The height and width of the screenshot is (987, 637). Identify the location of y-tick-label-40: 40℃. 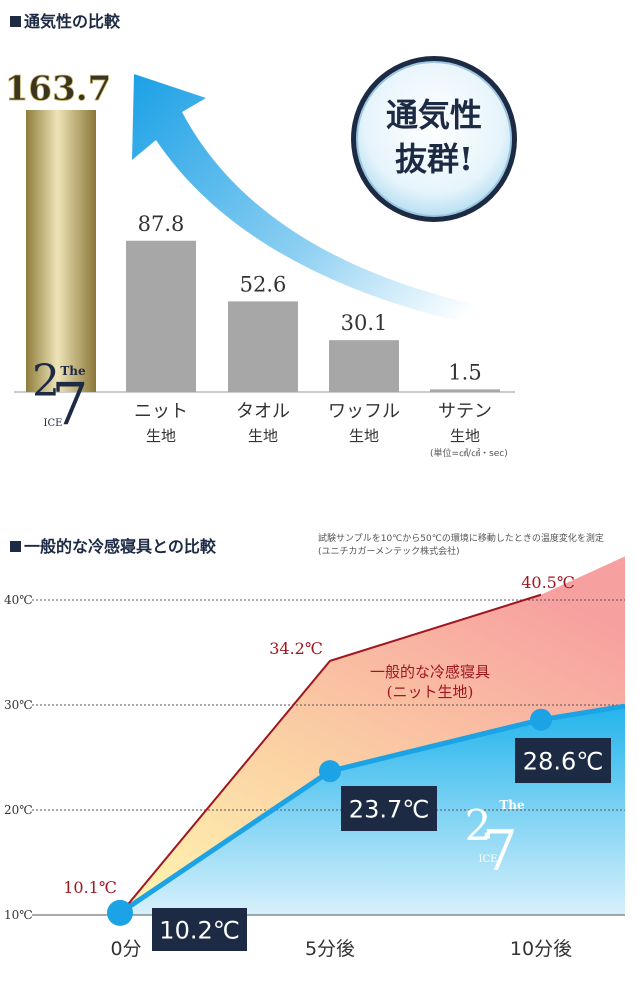
(18, 600).